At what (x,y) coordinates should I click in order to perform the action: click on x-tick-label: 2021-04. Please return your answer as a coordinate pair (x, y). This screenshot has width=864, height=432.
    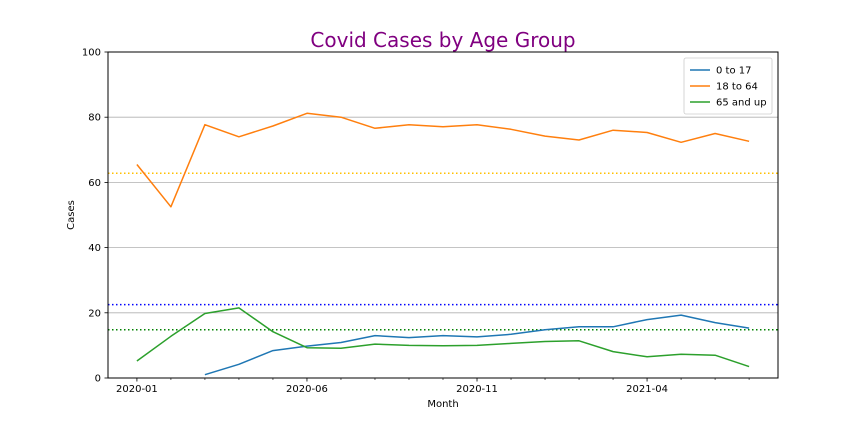
    Looking at the image, I should click on (647, 389).